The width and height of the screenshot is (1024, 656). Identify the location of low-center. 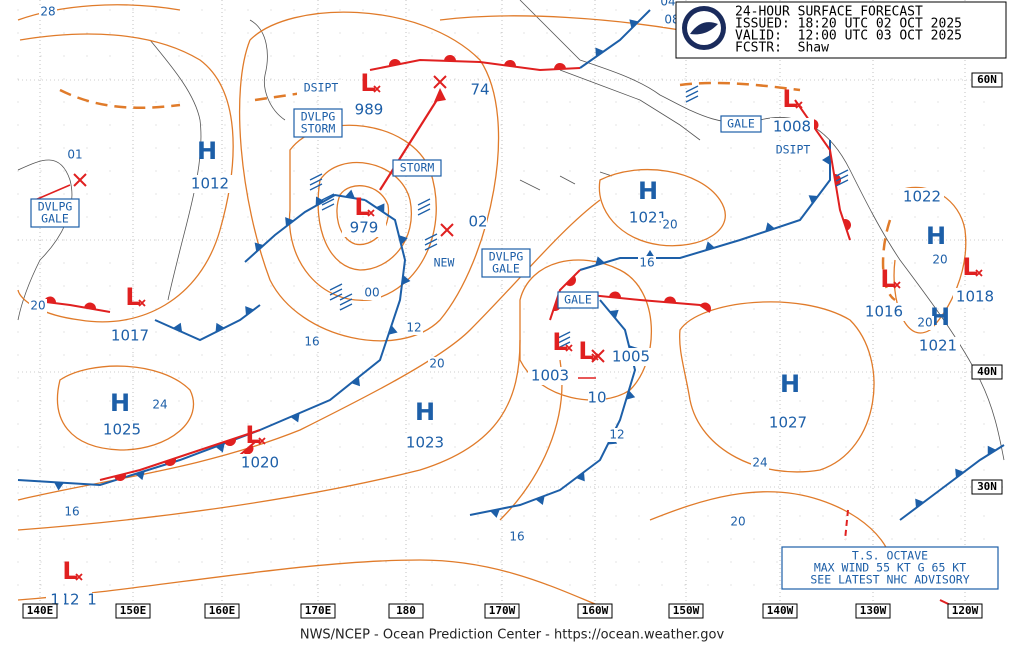
(377, 89).